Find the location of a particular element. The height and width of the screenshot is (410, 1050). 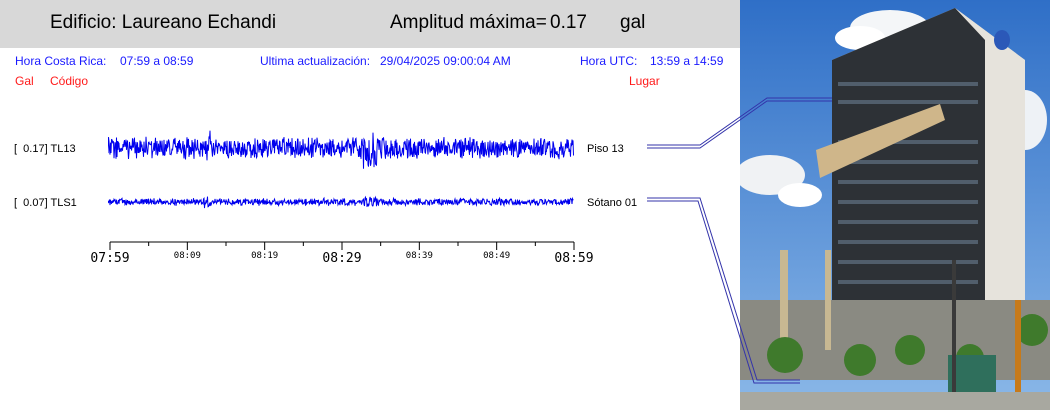

time-axis: 07:59 08:09 08:19 08:29 08:39 08:49 08:59 is located at coordinates (342, 253).